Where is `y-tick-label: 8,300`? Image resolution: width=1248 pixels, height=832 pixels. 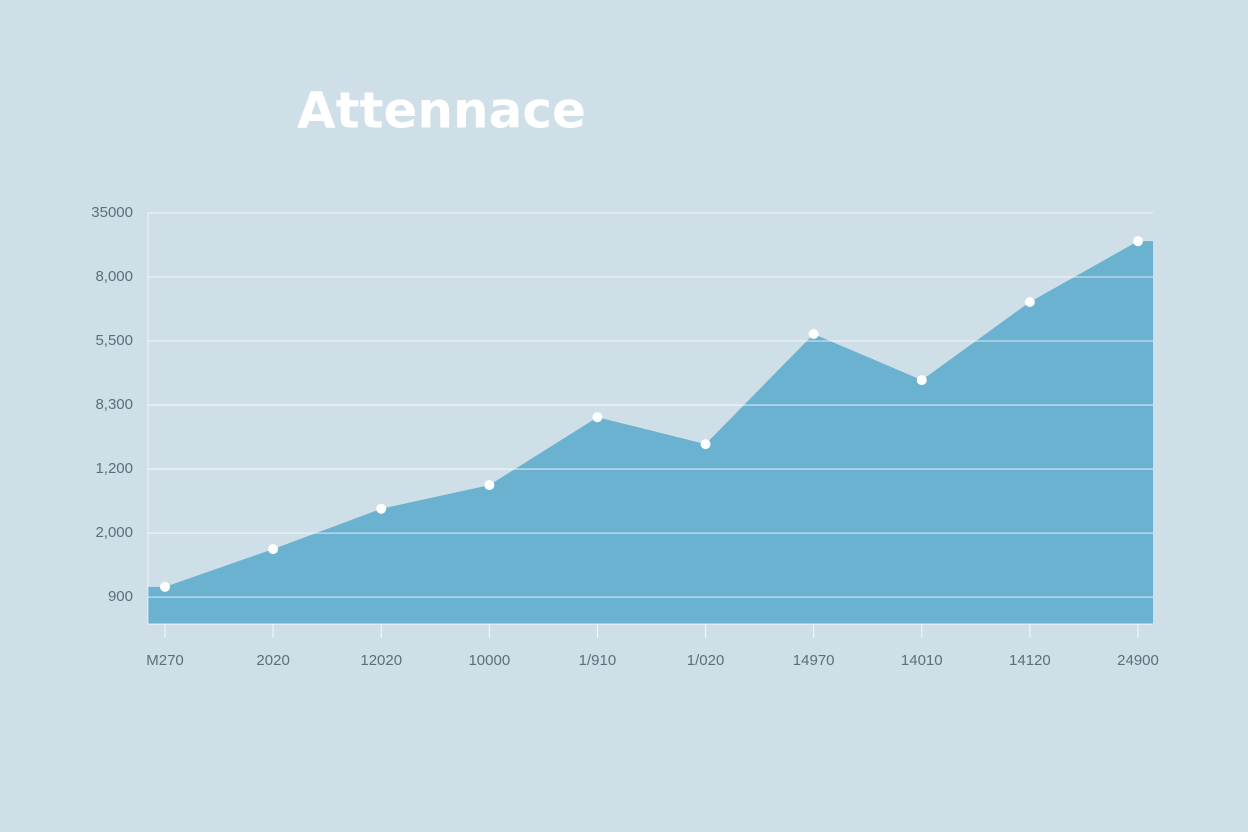
y-tick-label: 8,300 is located at coordinates (114, 404).